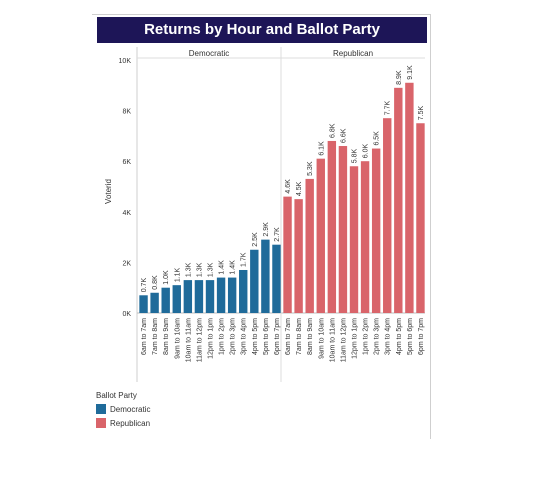  What do you see at coordinates (343, 135) in the screenshot?
I see `data-label: 6.6K` at bounding box center [343, 135].